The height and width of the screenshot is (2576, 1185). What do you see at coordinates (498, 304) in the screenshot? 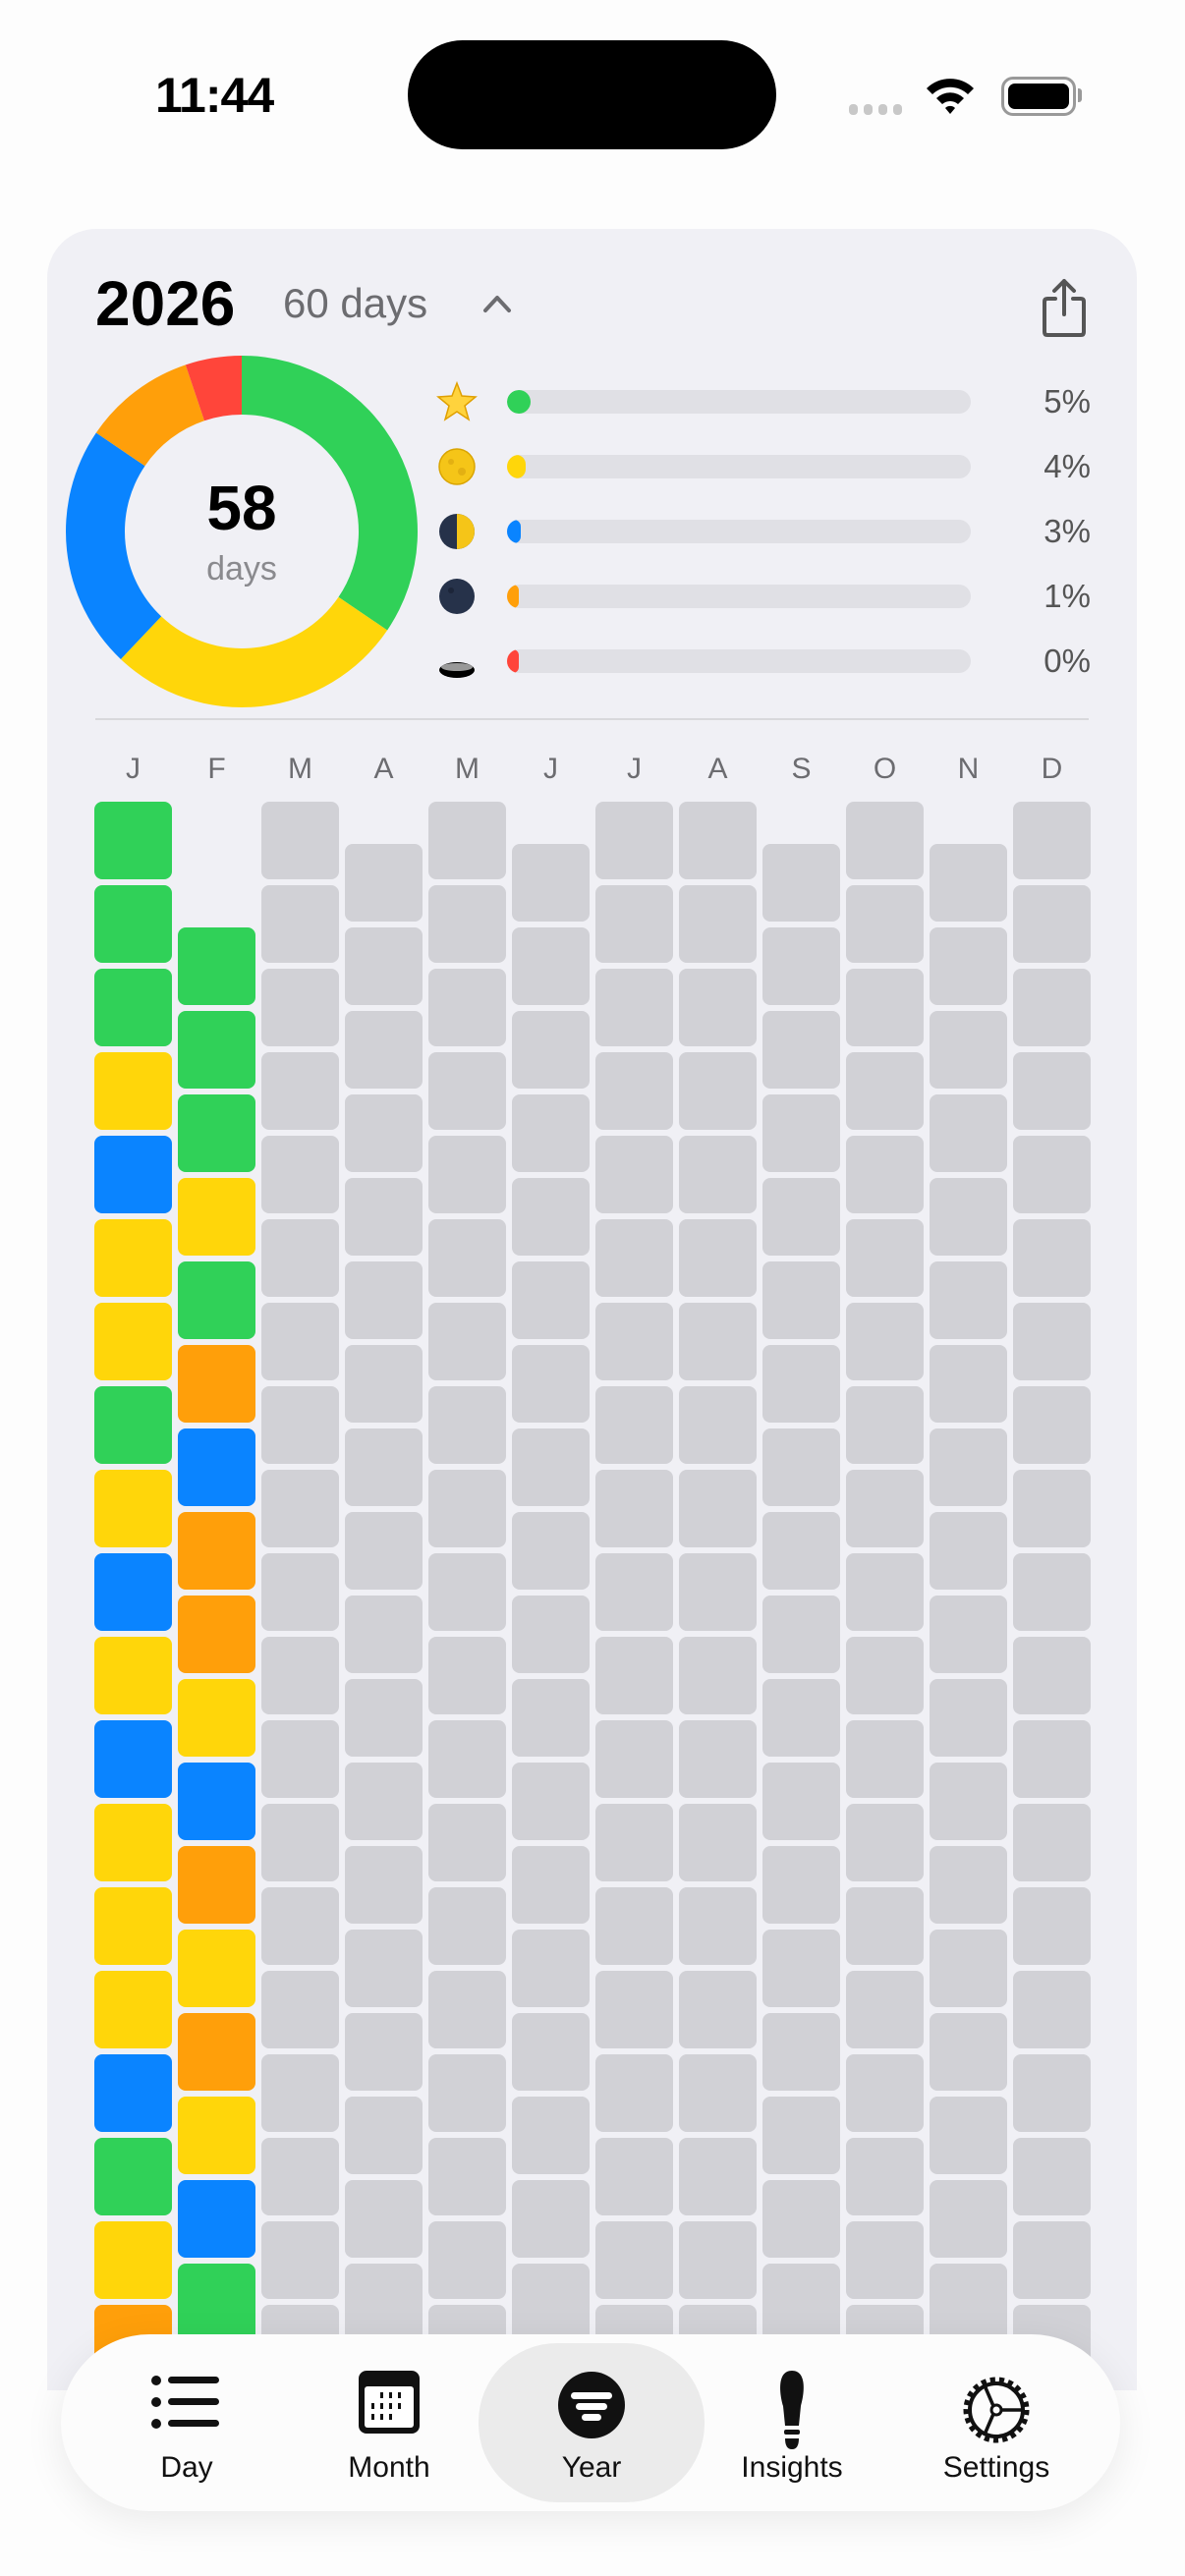
I see `chevron-up-icon` at bounding box center [498, 304].